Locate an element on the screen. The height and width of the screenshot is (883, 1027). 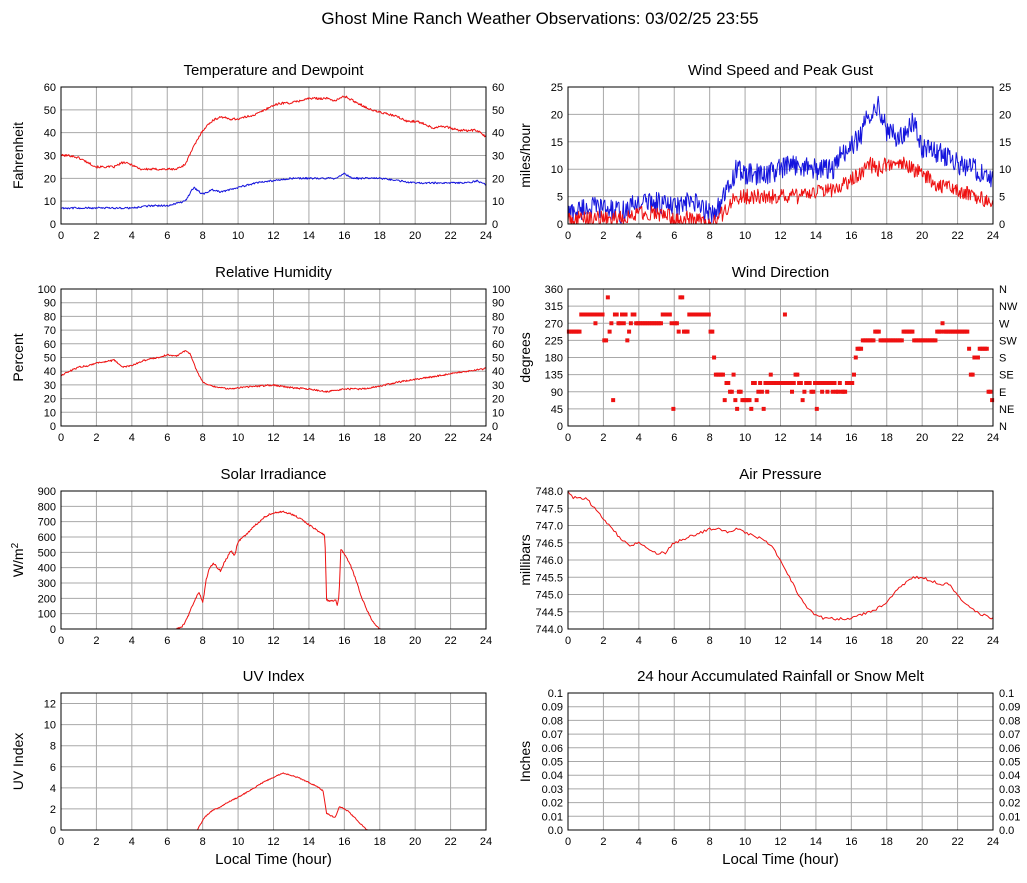
y-tick-label: 12 is located at coordinates (50, 705).